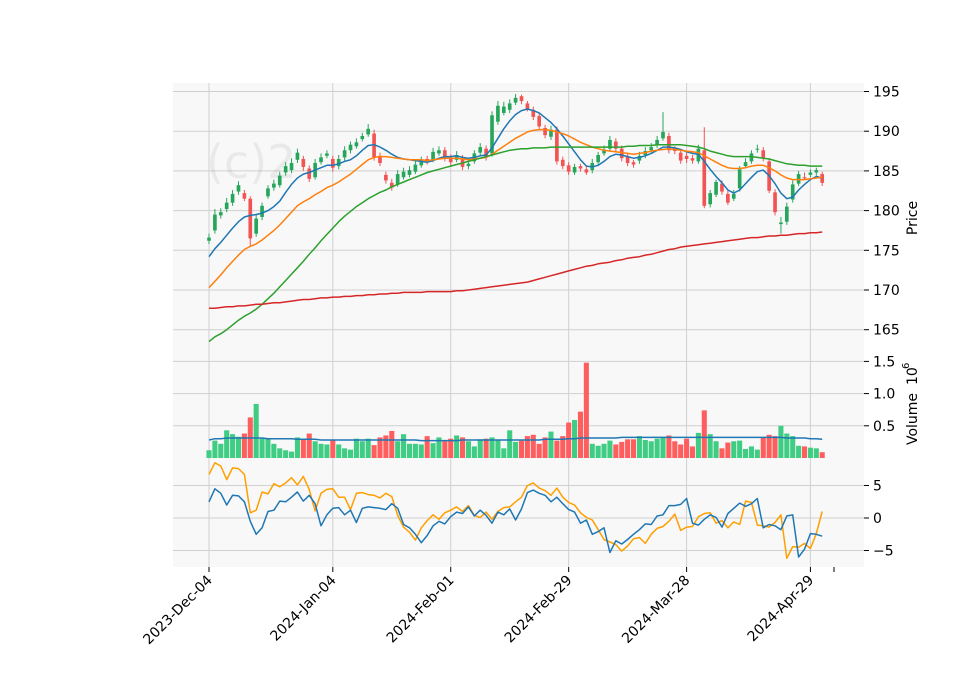  I want to click on price-tick-label: 170, so click(886, 291).